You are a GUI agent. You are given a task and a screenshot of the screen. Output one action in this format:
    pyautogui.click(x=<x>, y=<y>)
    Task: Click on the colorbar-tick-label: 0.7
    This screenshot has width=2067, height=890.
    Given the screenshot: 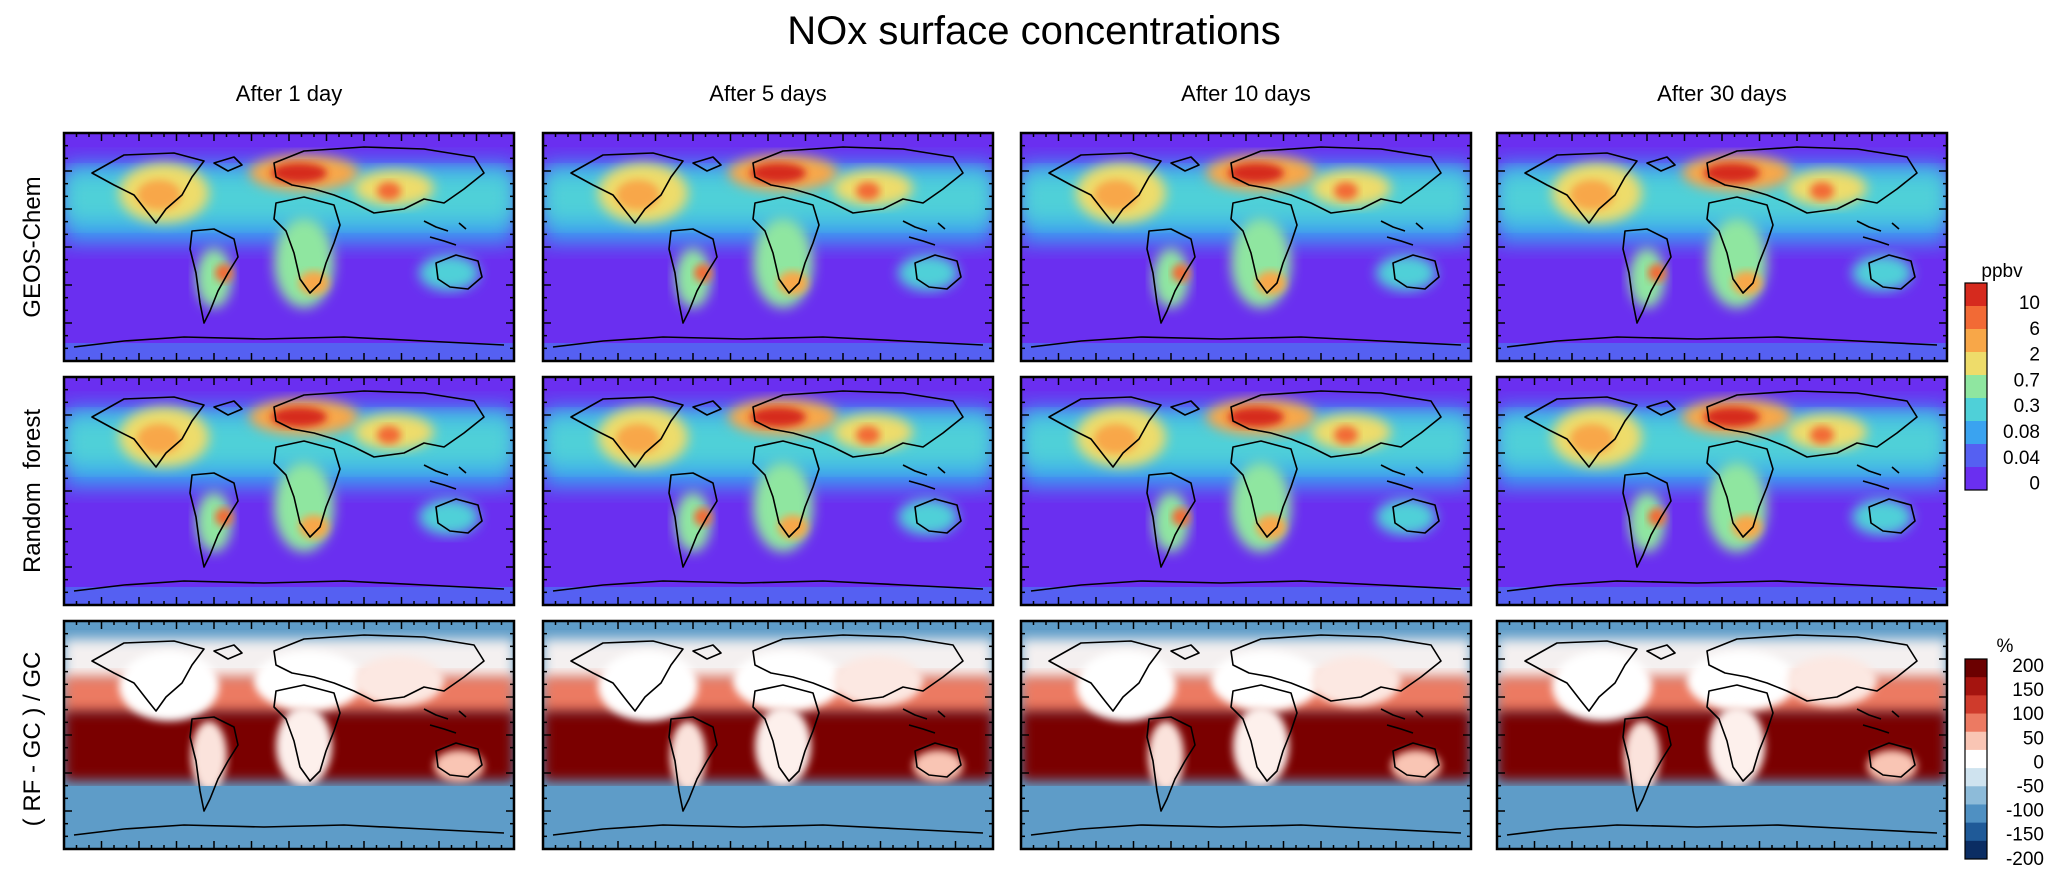 What is the action you would take?
    pyautogui.click(x=2027, y=380)
    